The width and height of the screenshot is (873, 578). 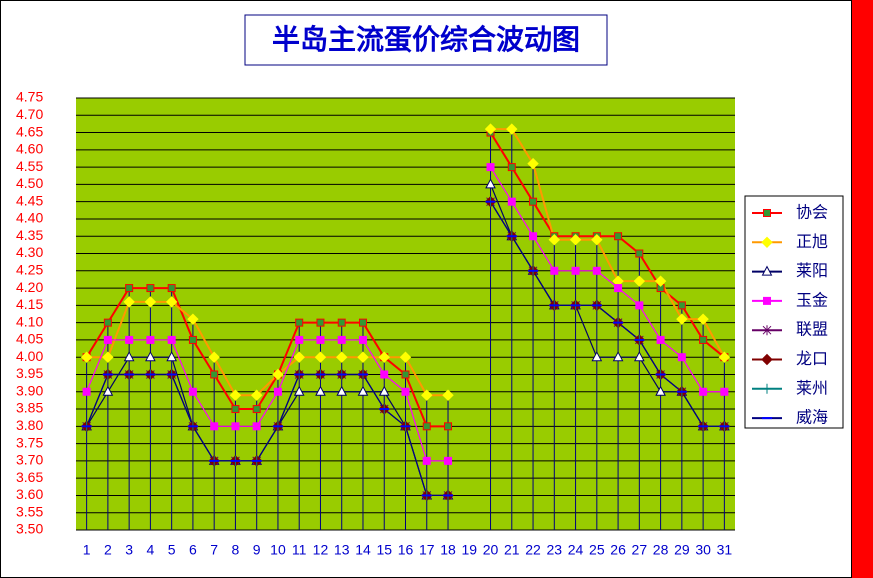 What do you see at coordinates (214, 550) in the screenshot?
I see `x-tick-label: 7` at bounding box center [214, 550].